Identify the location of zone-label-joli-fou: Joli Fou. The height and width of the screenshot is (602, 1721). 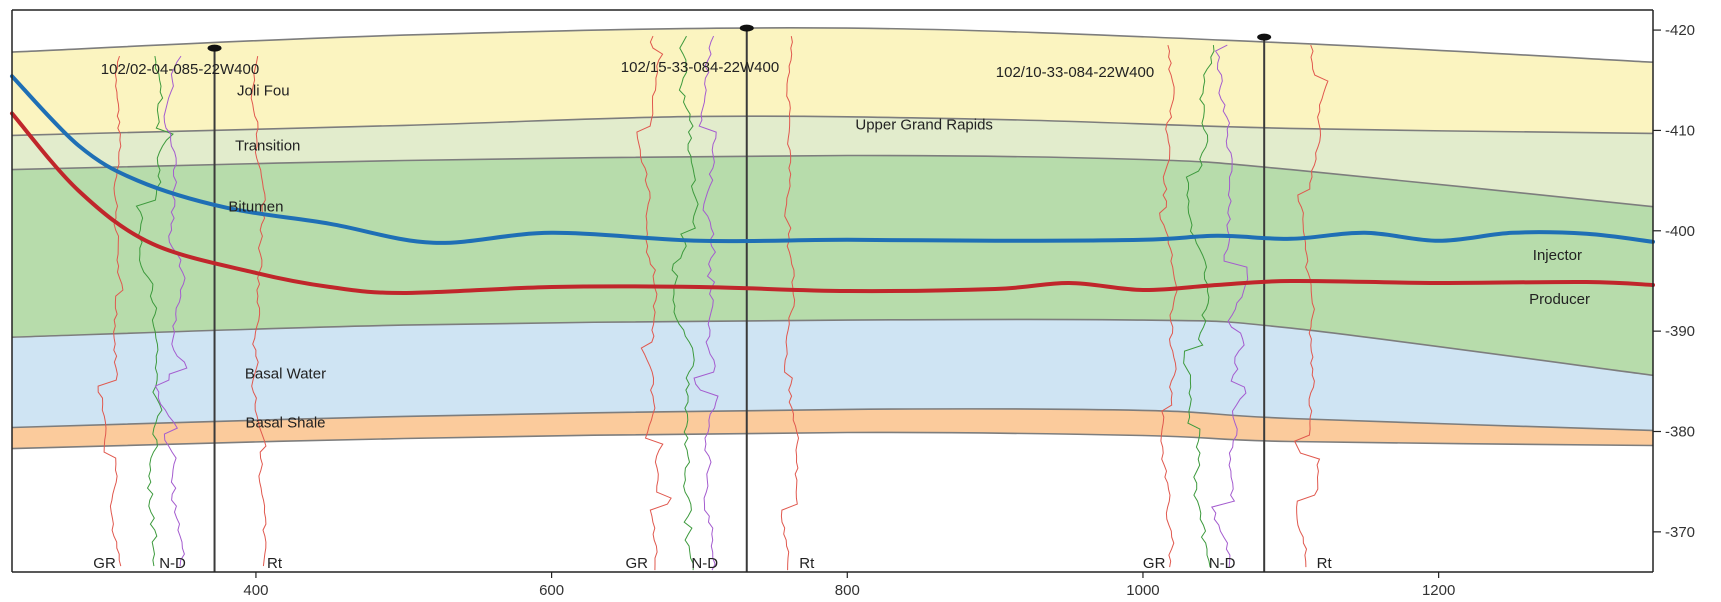
(263, 90).